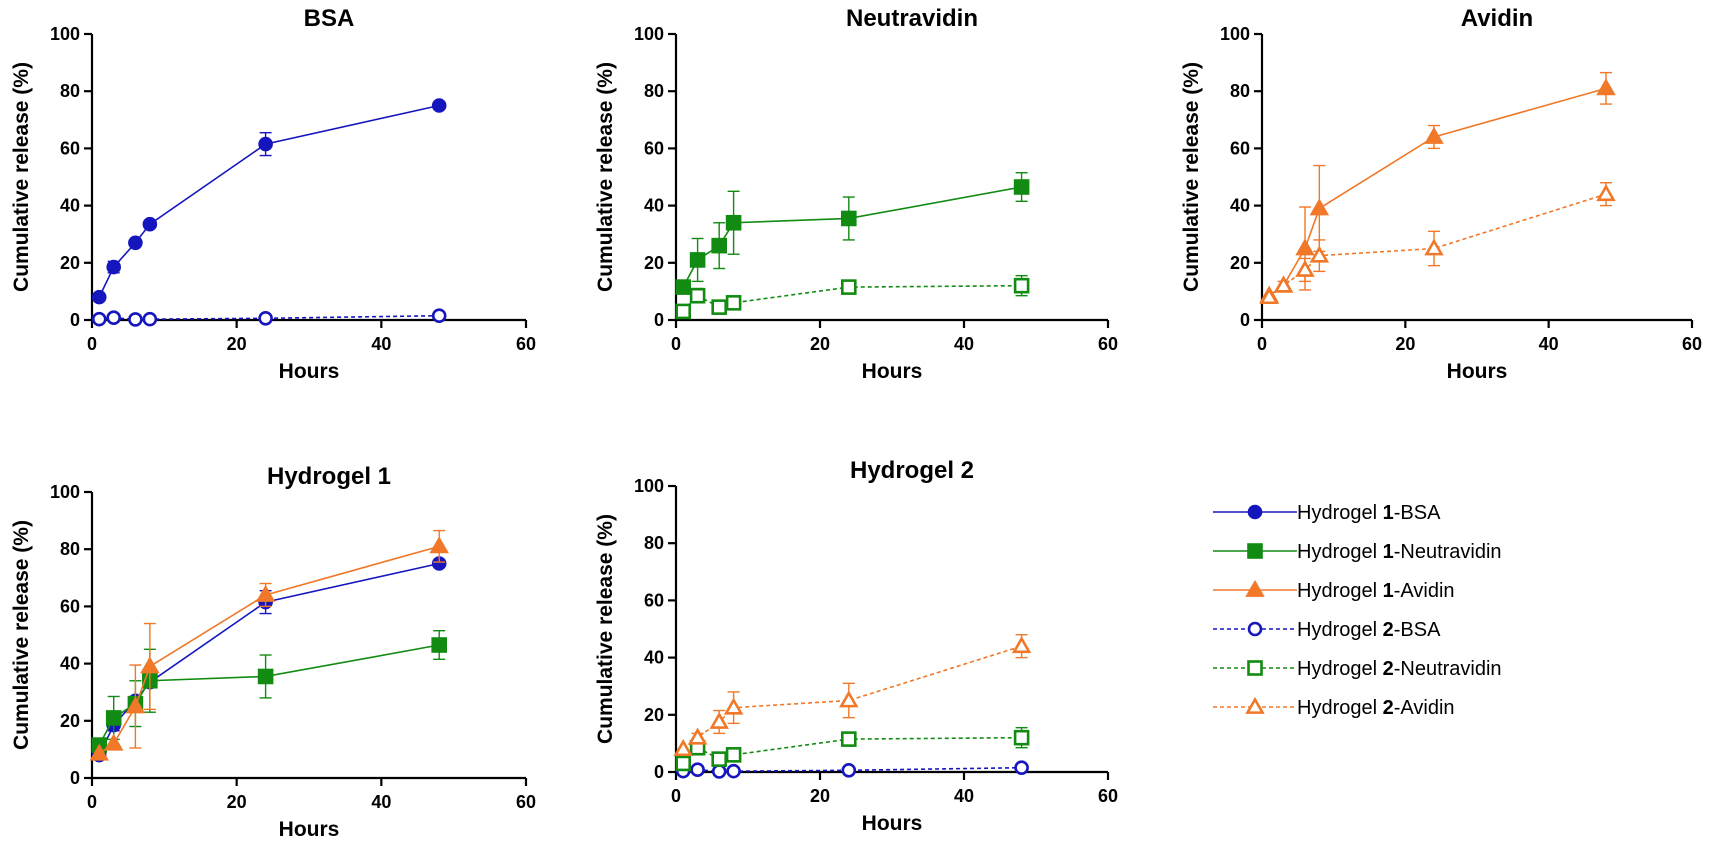 This screenshot has width=1714, height=864. I want to click on legend-item: Hydrogel 1-Avidin, so click(1334, 590).